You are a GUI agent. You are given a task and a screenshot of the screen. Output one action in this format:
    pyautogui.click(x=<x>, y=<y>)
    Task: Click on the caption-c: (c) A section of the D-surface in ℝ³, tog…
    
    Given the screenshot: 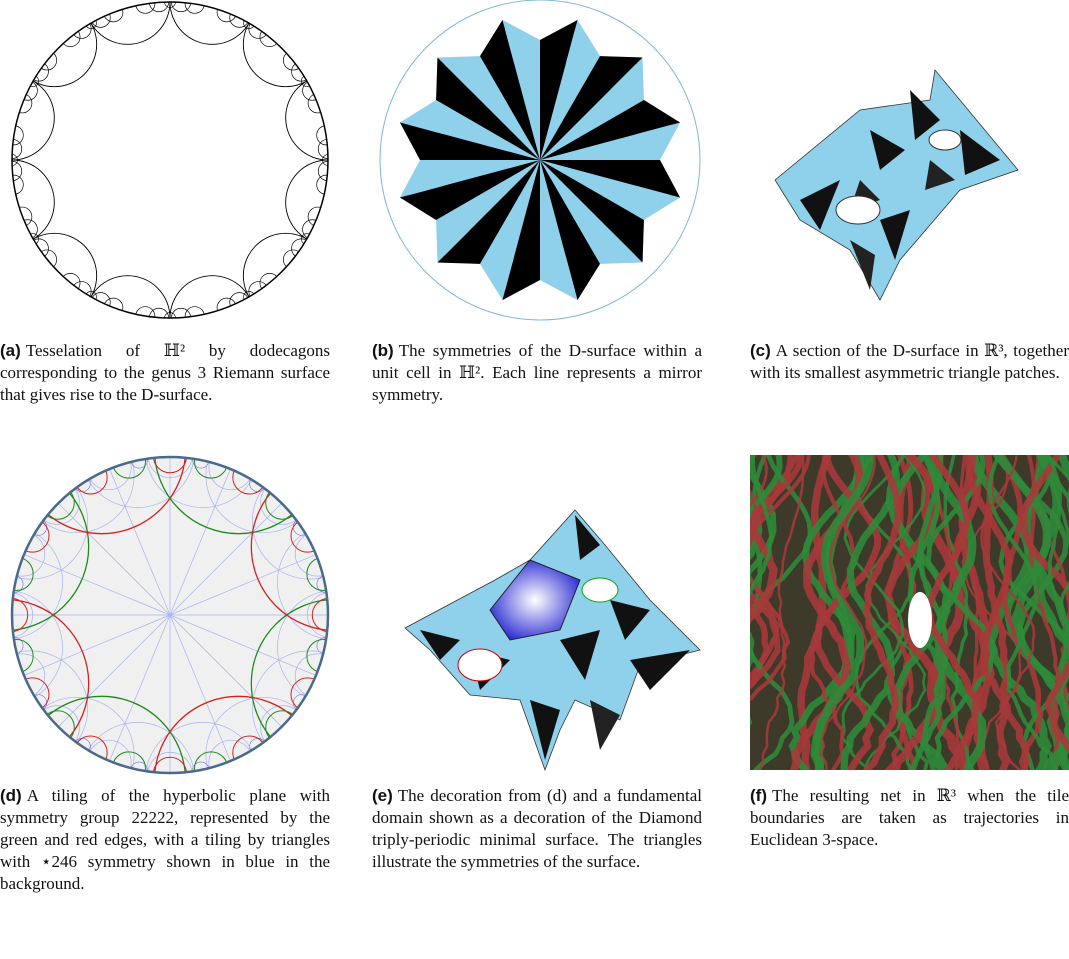 What is the action you would take?
    pyautogui.click(x=909, y=362)
    